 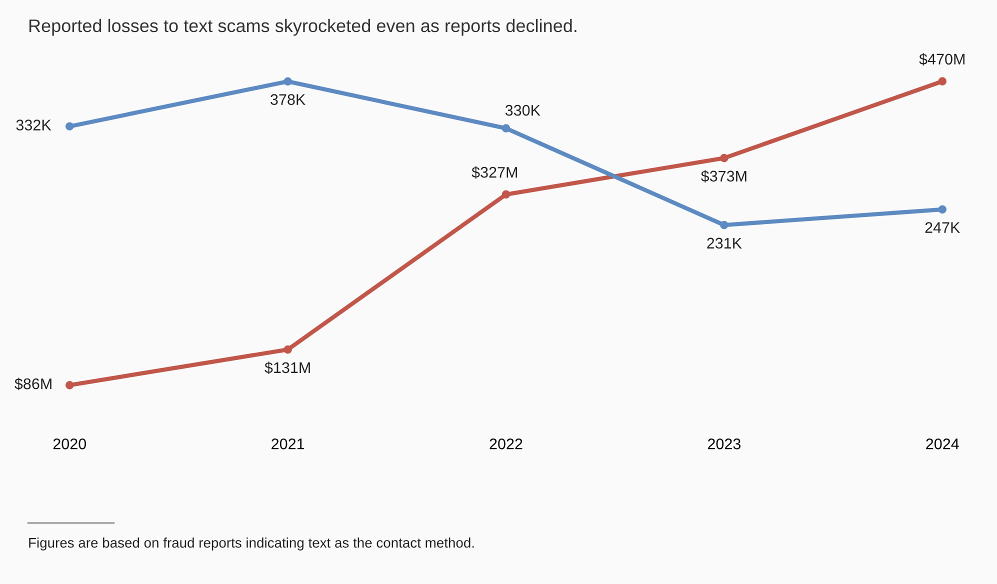 I want to click on data-label: $131M, so click(x=287, y=368).